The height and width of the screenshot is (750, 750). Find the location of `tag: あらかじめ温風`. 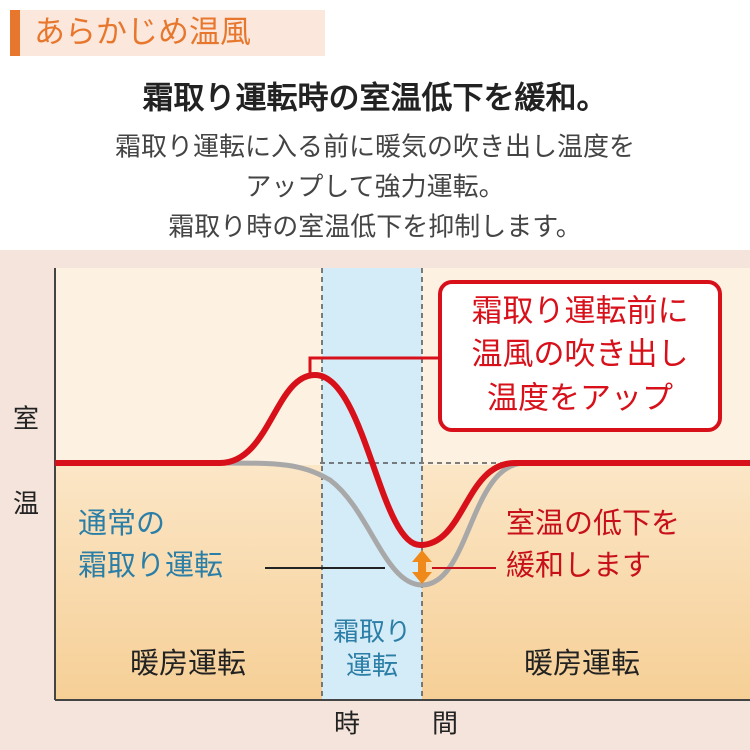

tag: あらかじめ温風 is located at coordinates (142, 33).